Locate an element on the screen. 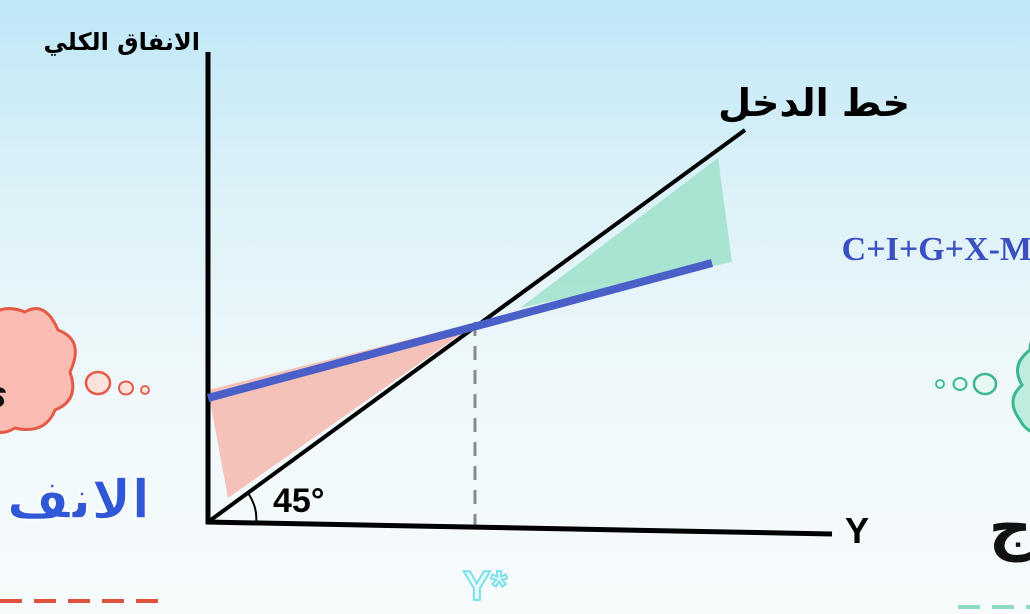 This screenshot has height=614, width=1030. income-line-label: خط الدخل is located at coordinates (814, 103).